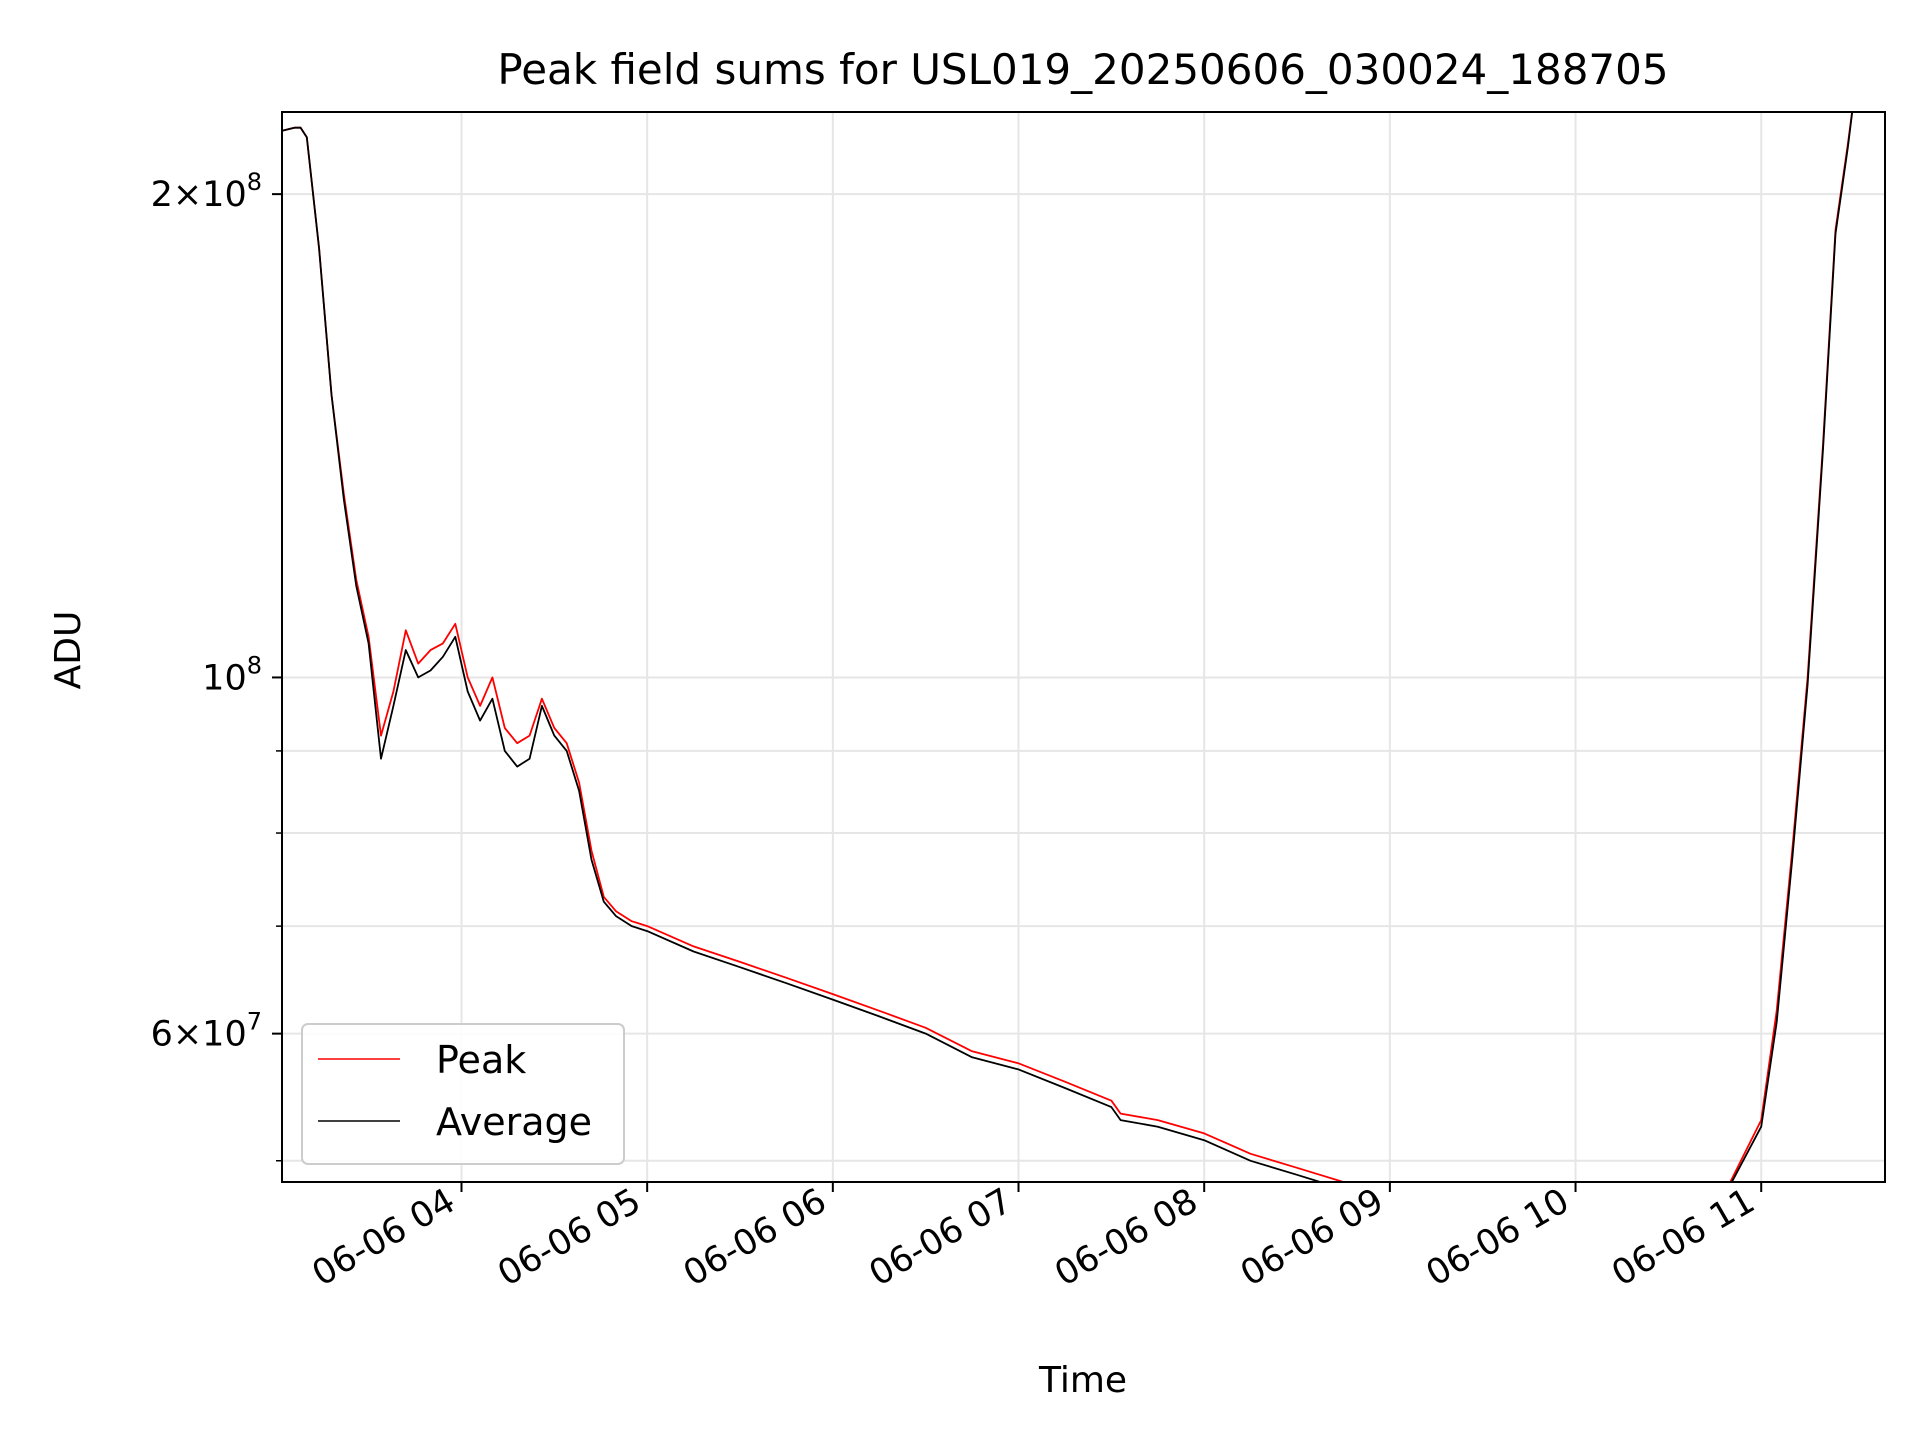 The height and width of the screenshot is (1440, 1920). Describe the element at coordinates (206, 191) in the screenshot. I see `y-tick-label: 2×108` at that location.